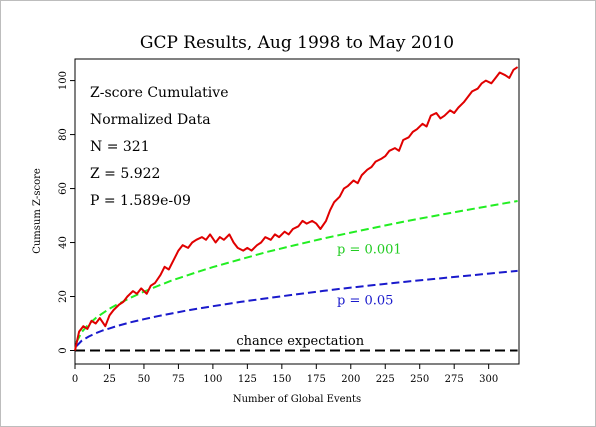 The image size is (596, 427). What do you see at coordinates (140, 201) in the screenshot?
I see `stats-line: P = 1.589e-09` at bounding box center [140, 201].